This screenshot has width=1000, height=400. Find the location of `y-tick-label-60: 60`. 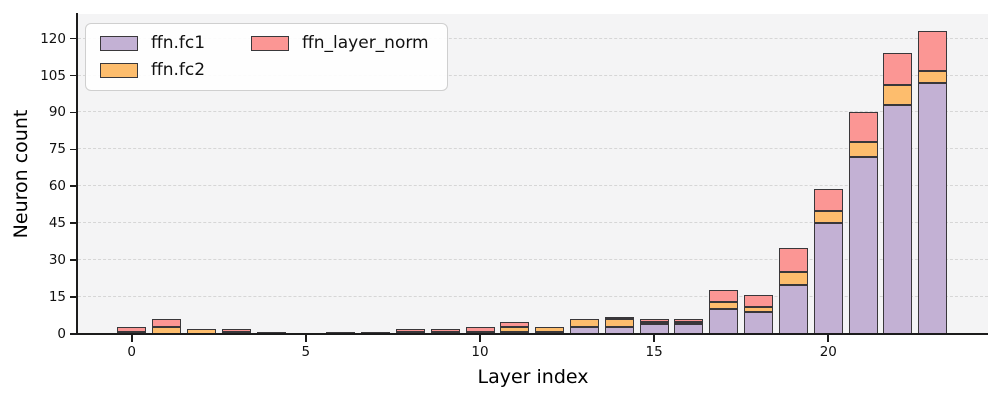

y-tick-label-60: 60 is located at coordinates (57, 186).